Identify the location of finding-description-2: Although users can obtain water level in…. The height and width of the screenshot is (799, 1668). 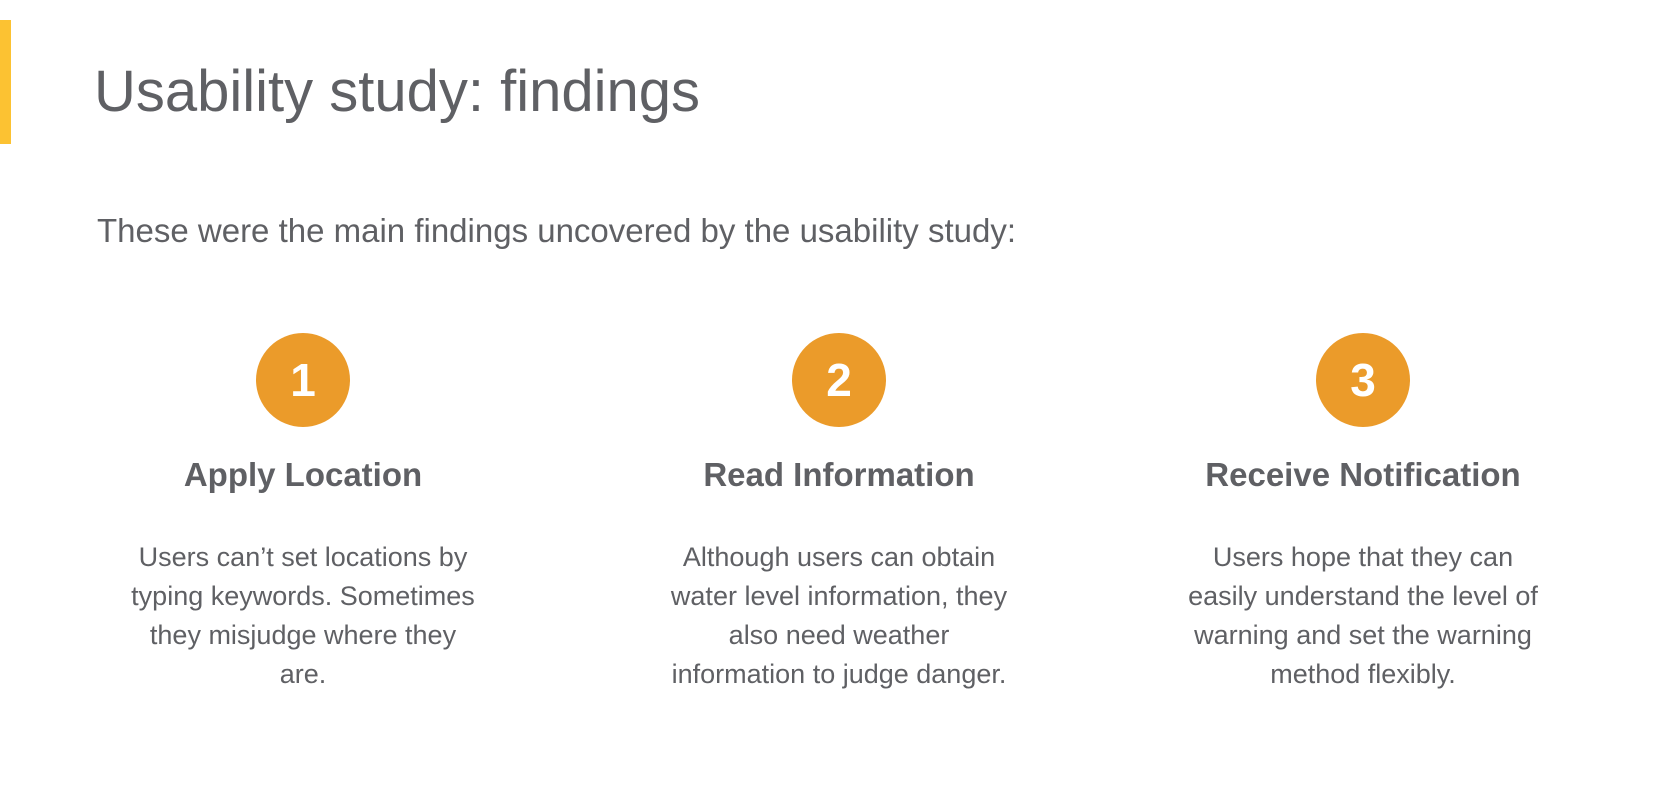
(839, 615).